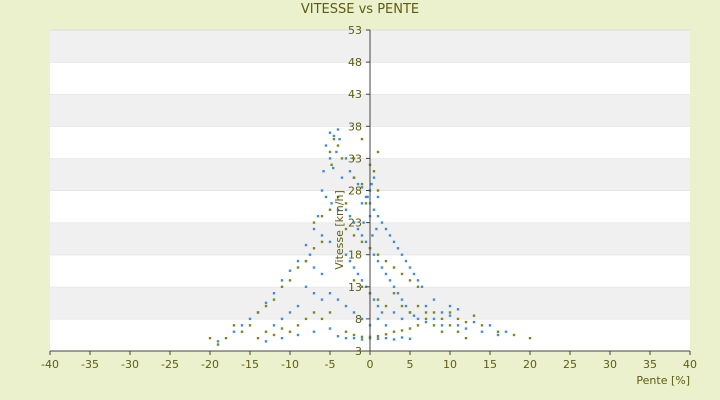  I want to click on x-tick-label: 35, so click(650, 364).